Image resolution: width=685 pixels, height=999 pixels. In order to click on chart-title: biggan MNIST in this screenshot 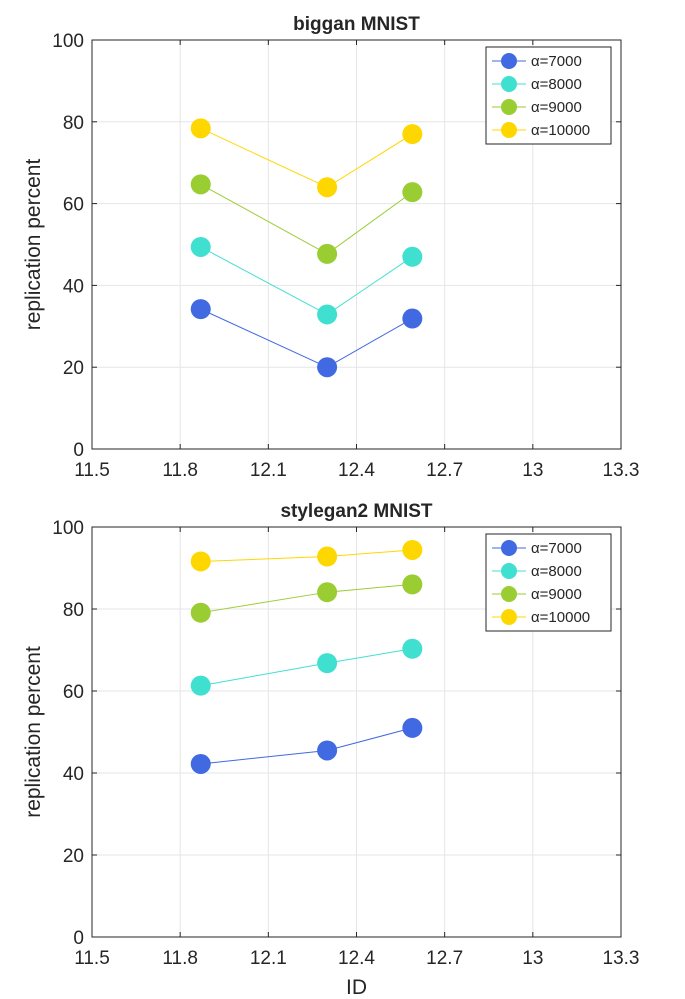, I will do `click(356, 24)`.